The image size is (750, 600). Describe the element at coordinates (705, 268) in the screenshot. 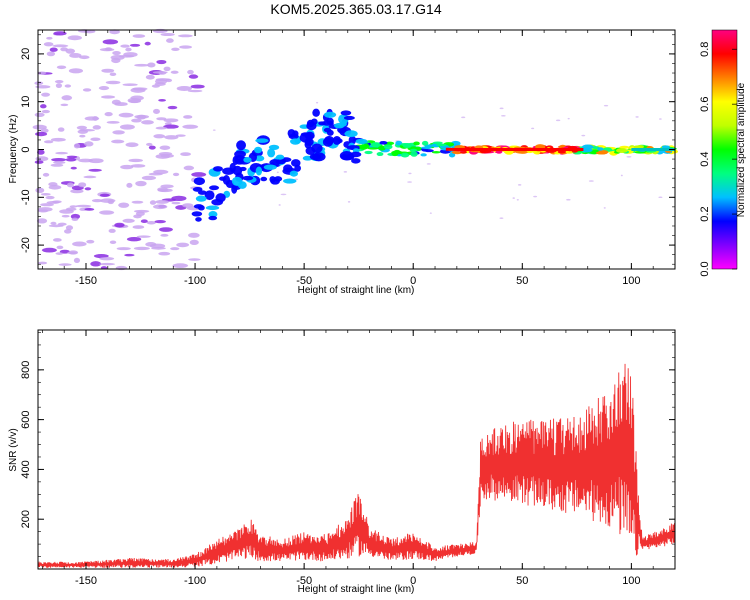

I see `colorbar-tick-label: 0.0` at that location.